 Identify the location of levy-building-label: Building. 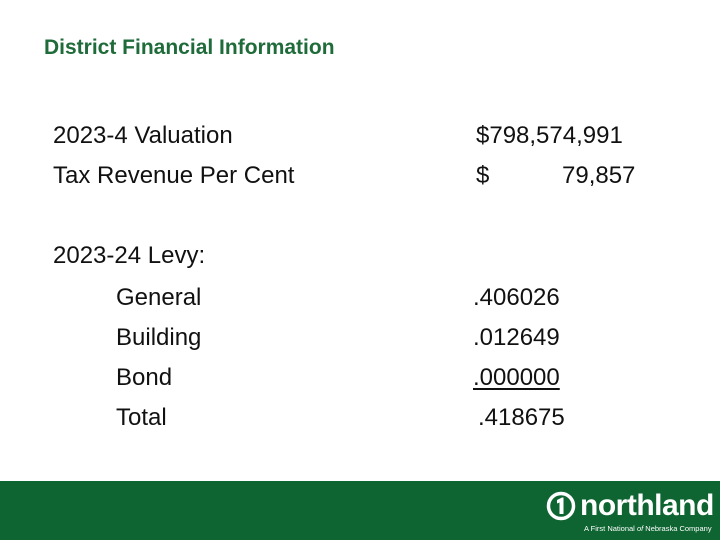
(159, 337).